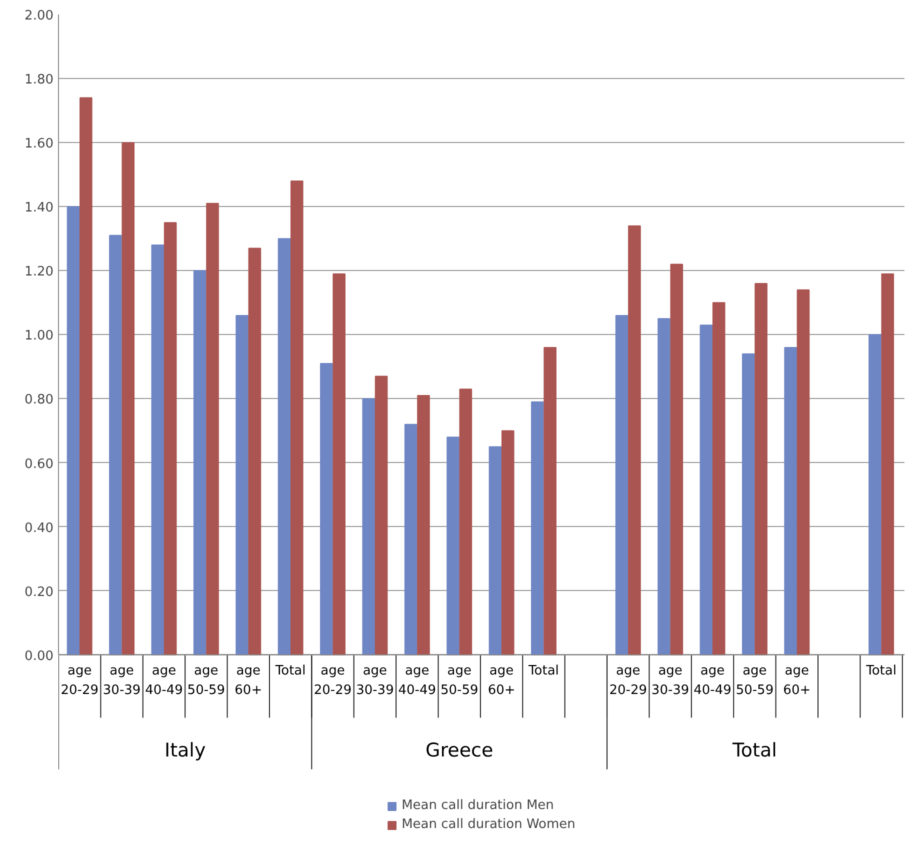 Image resolution: width=917 pixels, height=849 pixels. I want to click on y-tick-label: 0.60, so click(39, 464).